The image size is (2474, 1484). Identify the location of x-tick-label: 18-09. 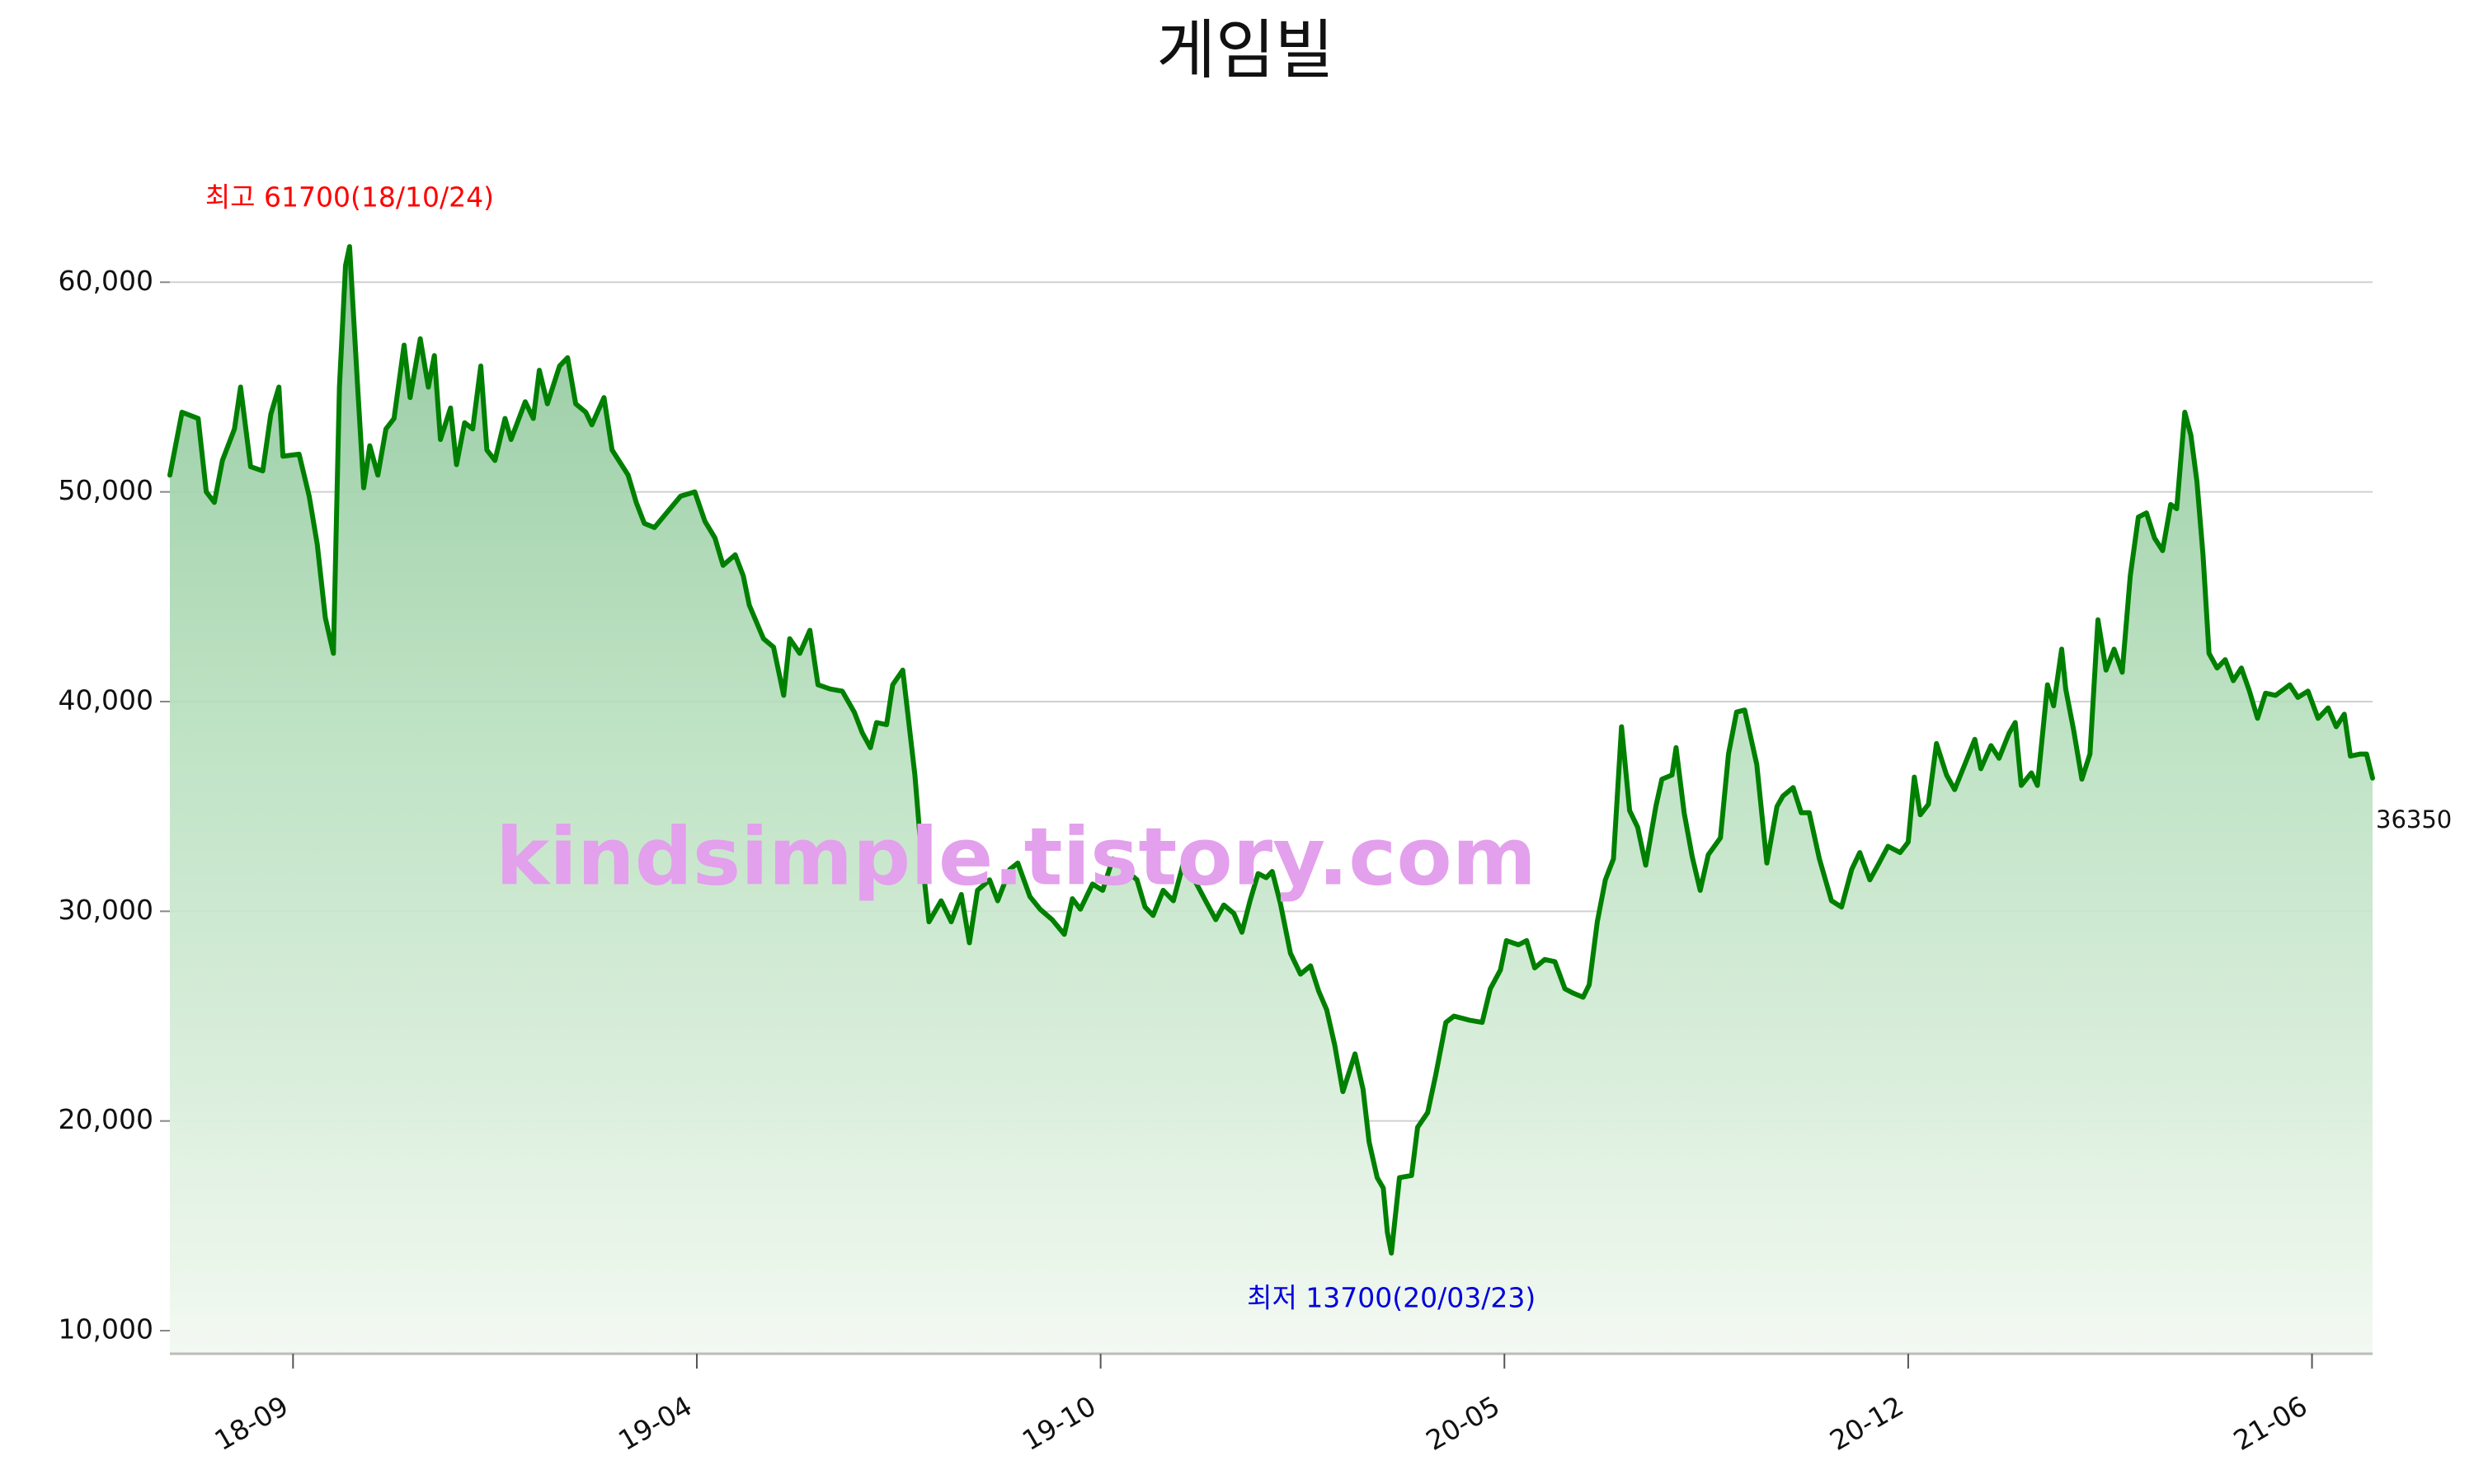
(251, 1423).